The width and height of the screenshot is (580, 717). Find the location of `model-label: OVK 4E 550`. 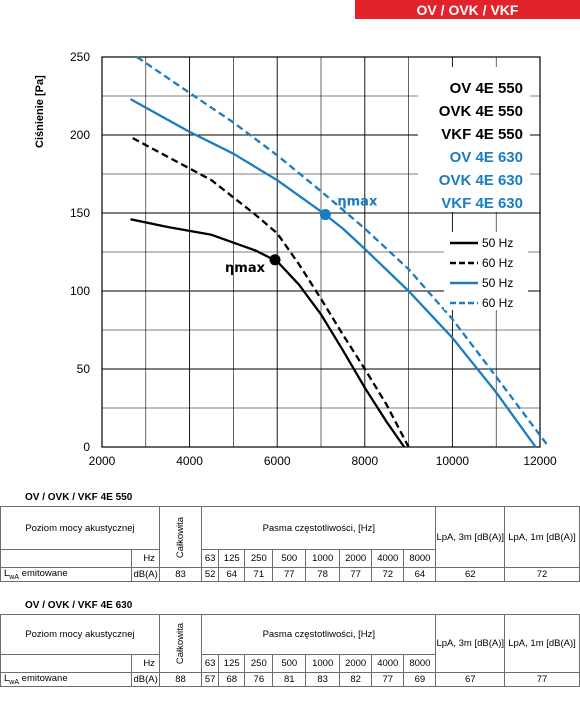

model-label: OVK 4E 550 is located at coordinates (481, 111).